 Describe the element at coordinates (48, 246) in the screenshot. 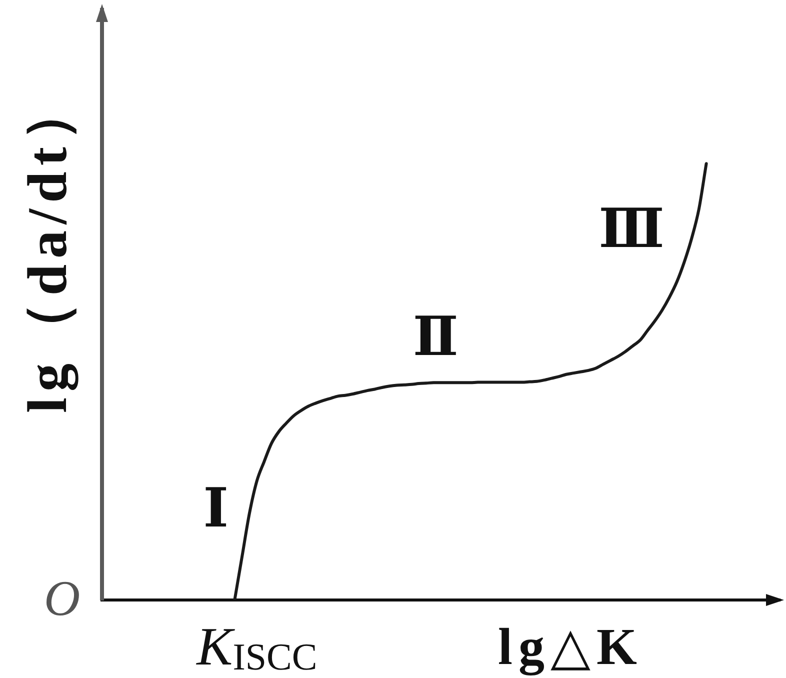

I see `y-axis-title: lg（da/dt）` at that location.